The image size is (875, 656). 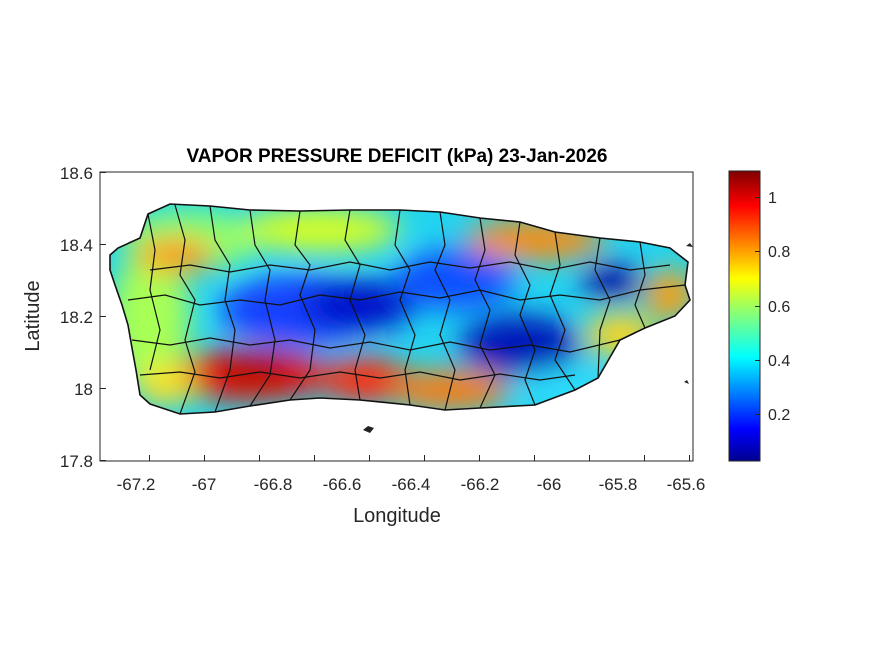 I want to click on colorbar-tick-label: 0.2, so click(x=779, y=415).